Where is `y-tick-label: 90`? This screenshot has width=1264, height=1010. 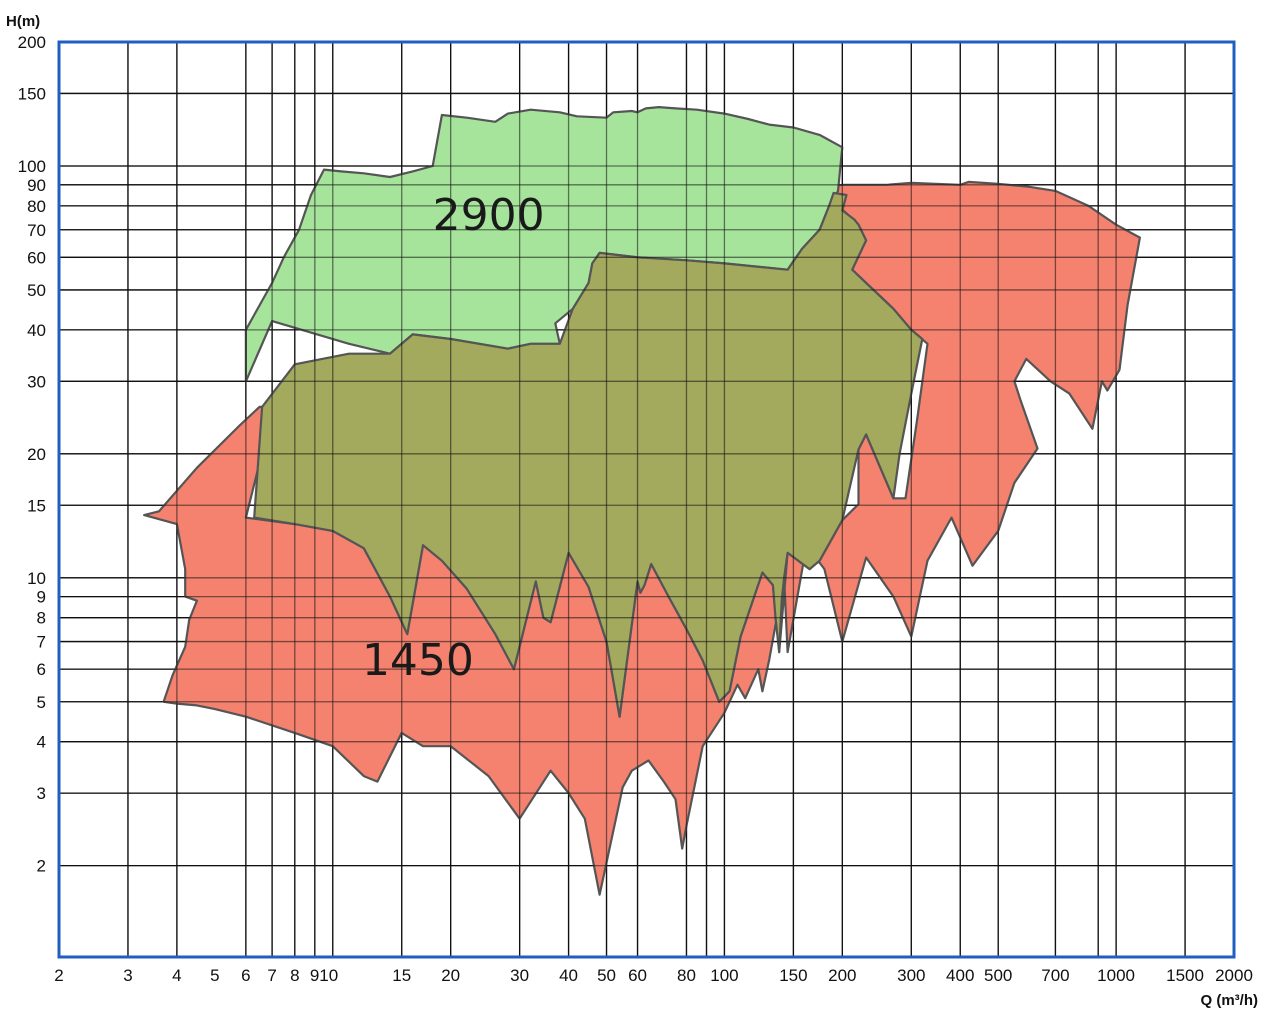
y-tick-label: 90 is located at coordinates (36, 185).